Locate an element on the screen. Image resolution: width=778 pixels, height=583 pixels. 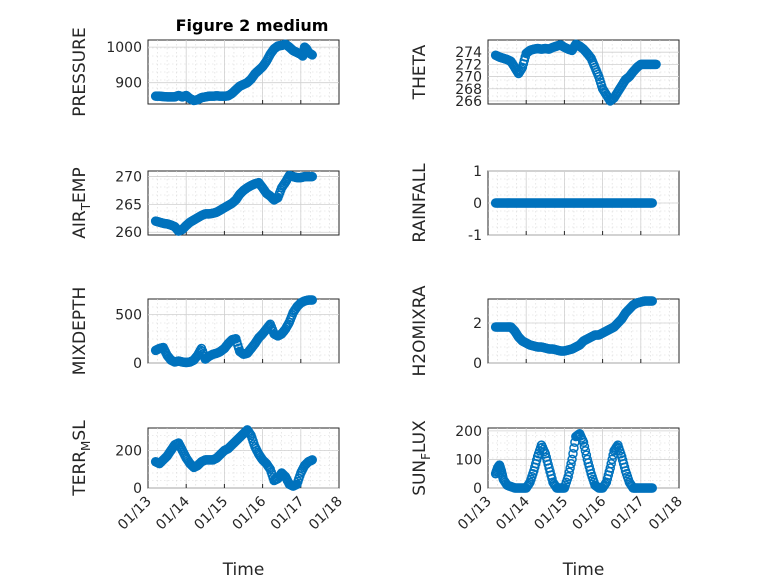
panel-2-ytick-label: 274 is located at coordinates (468, 53).